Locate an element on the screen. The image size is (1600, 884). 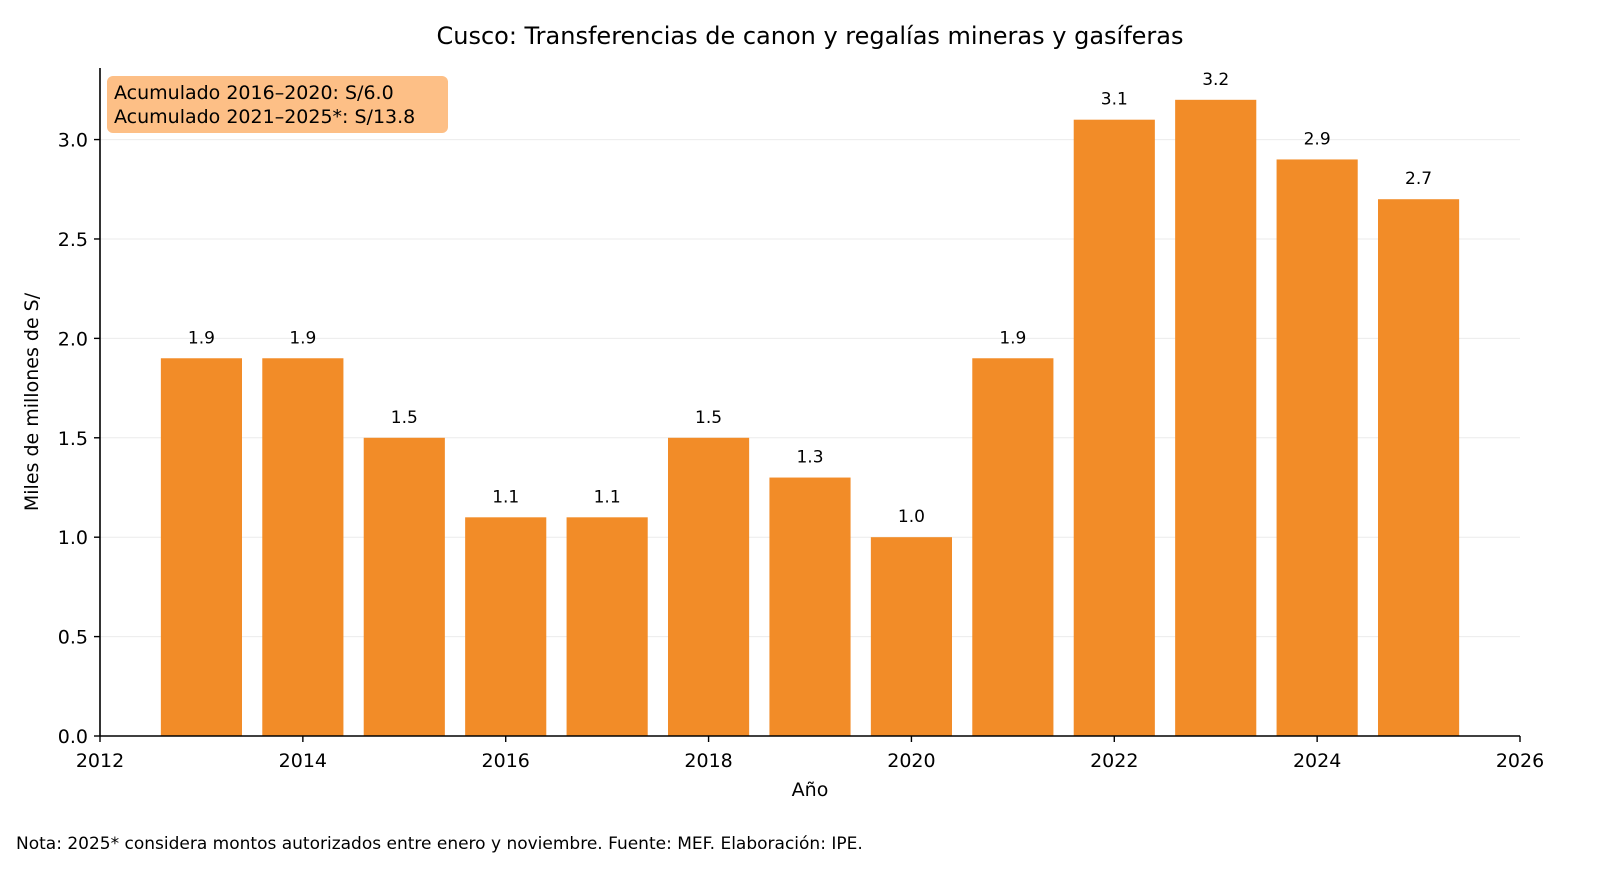
annotation-line-2: Acumulado 2021–2025*: S/13.8 is located at coordinates (264, 117).